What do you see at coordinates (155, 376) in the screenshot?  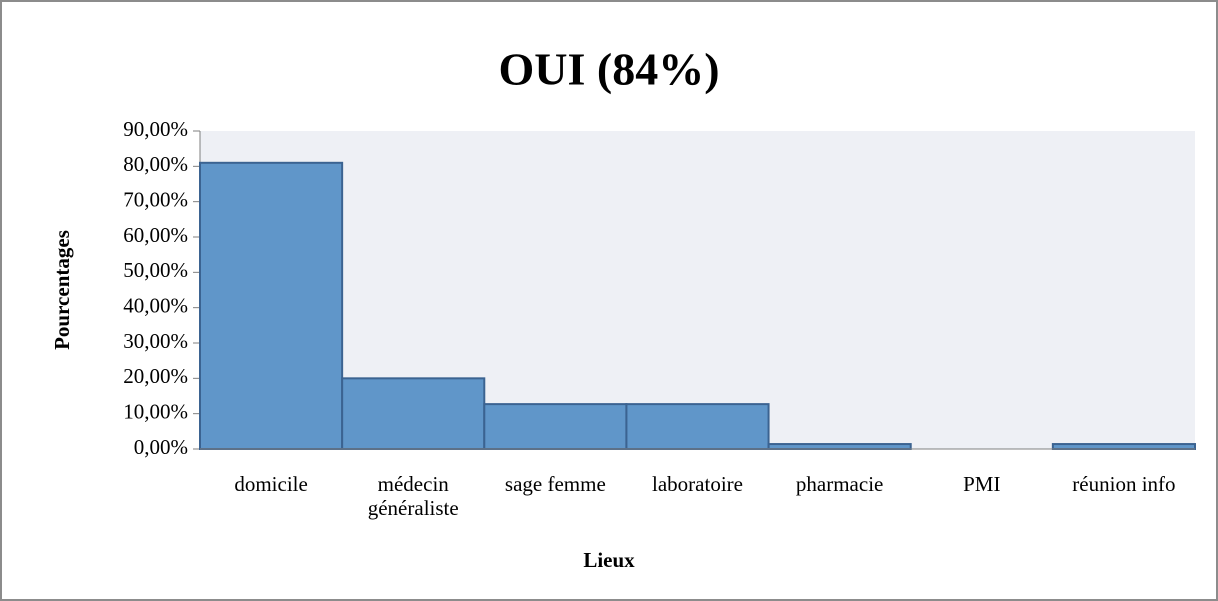 I see `y-tick-label: 20,00%` at bounding box center [155, 376].